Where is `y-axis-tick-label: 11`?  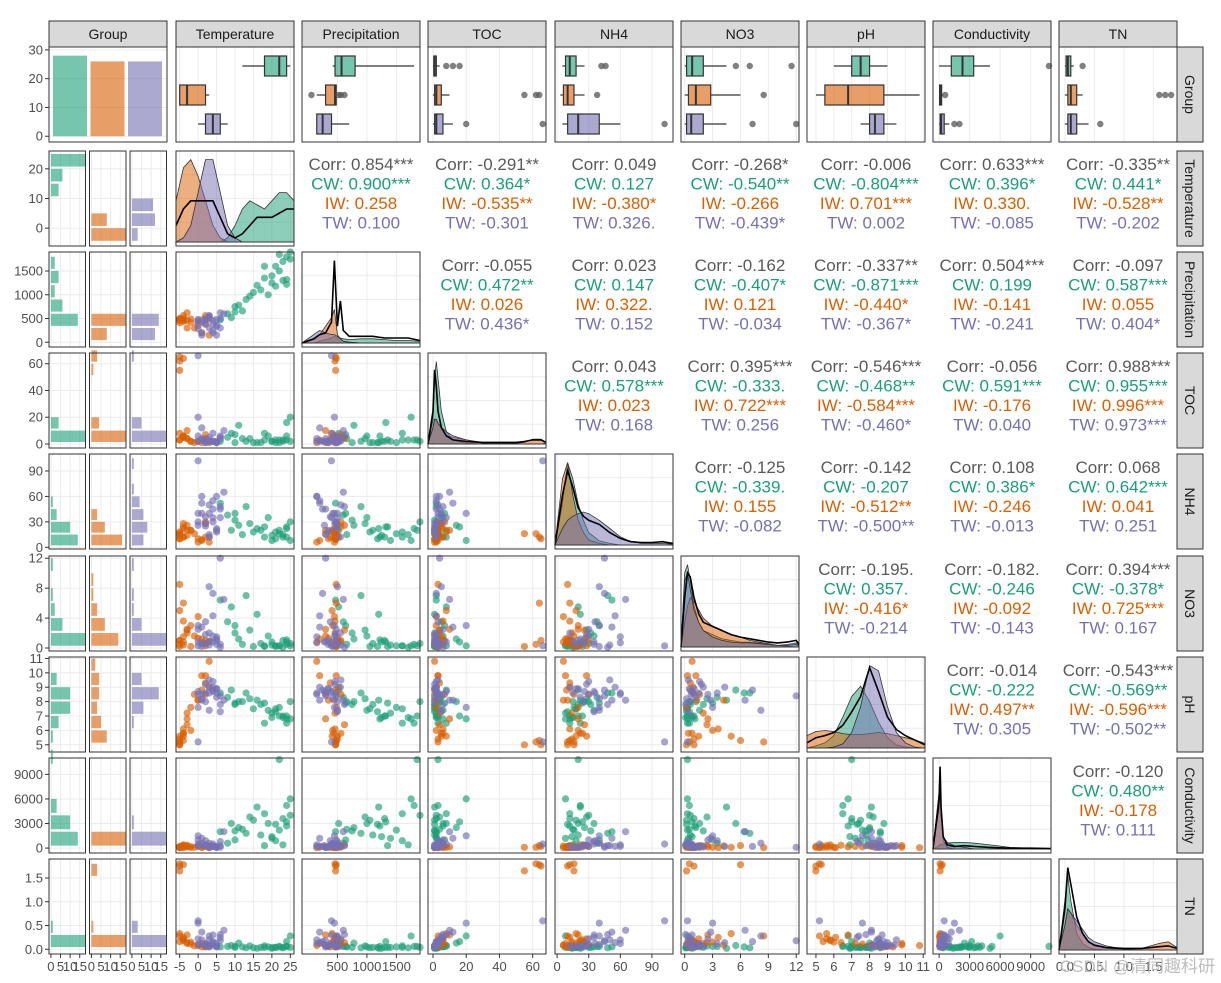
y-axis-tick-label: 11 is located at coordinates (37, 658).